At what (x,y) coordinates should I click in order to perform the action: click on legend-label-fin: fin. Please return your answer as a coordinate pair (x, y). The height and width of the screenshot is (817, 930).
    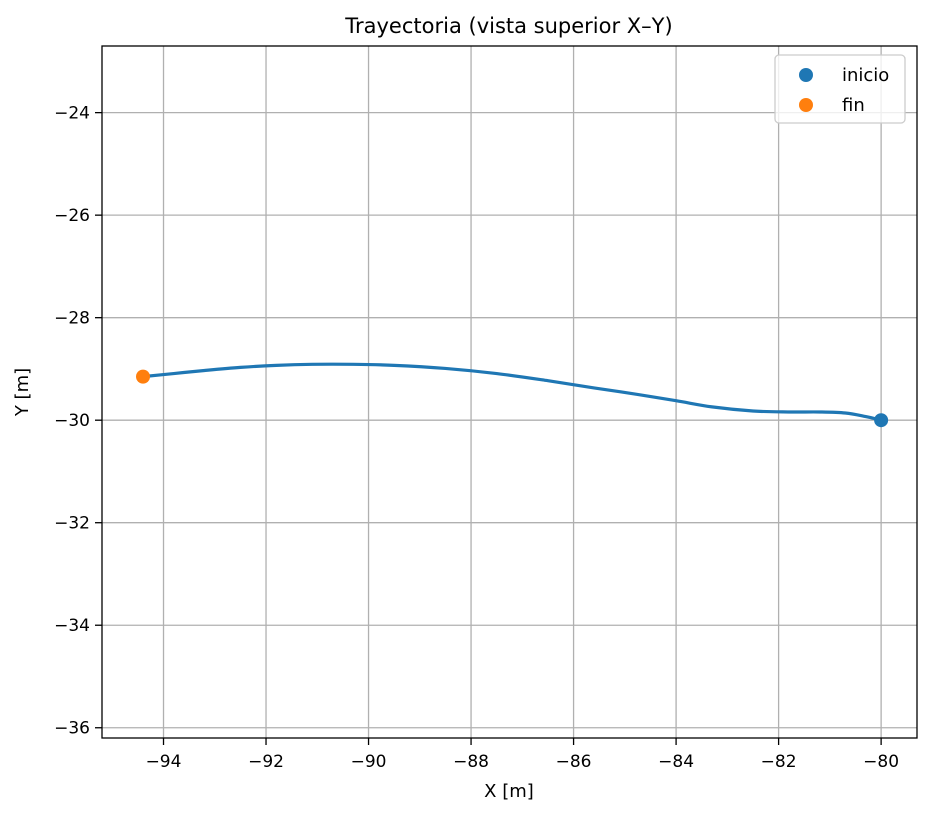
    Looking at the image, I should click on (853, 105).